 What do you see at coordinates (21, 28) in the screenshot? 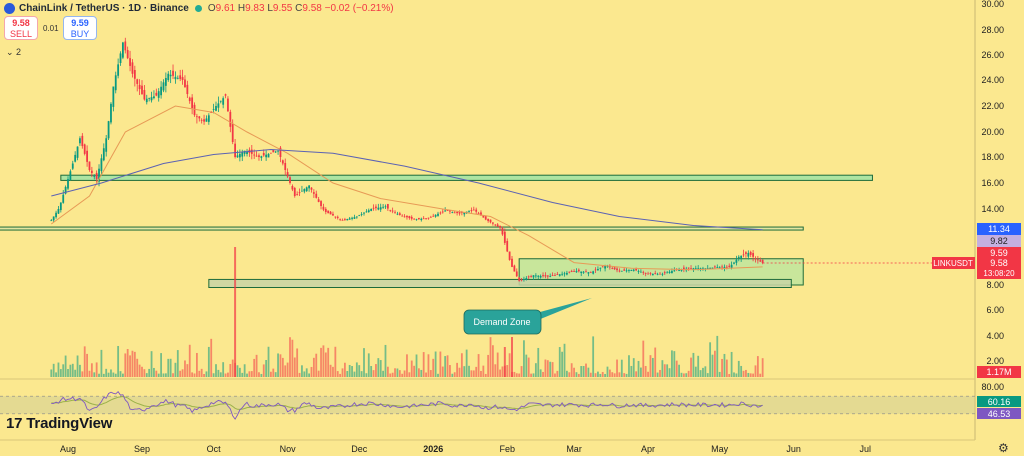
I see `sell-button: 9.58 SELL` at bounding box center [21, 28].